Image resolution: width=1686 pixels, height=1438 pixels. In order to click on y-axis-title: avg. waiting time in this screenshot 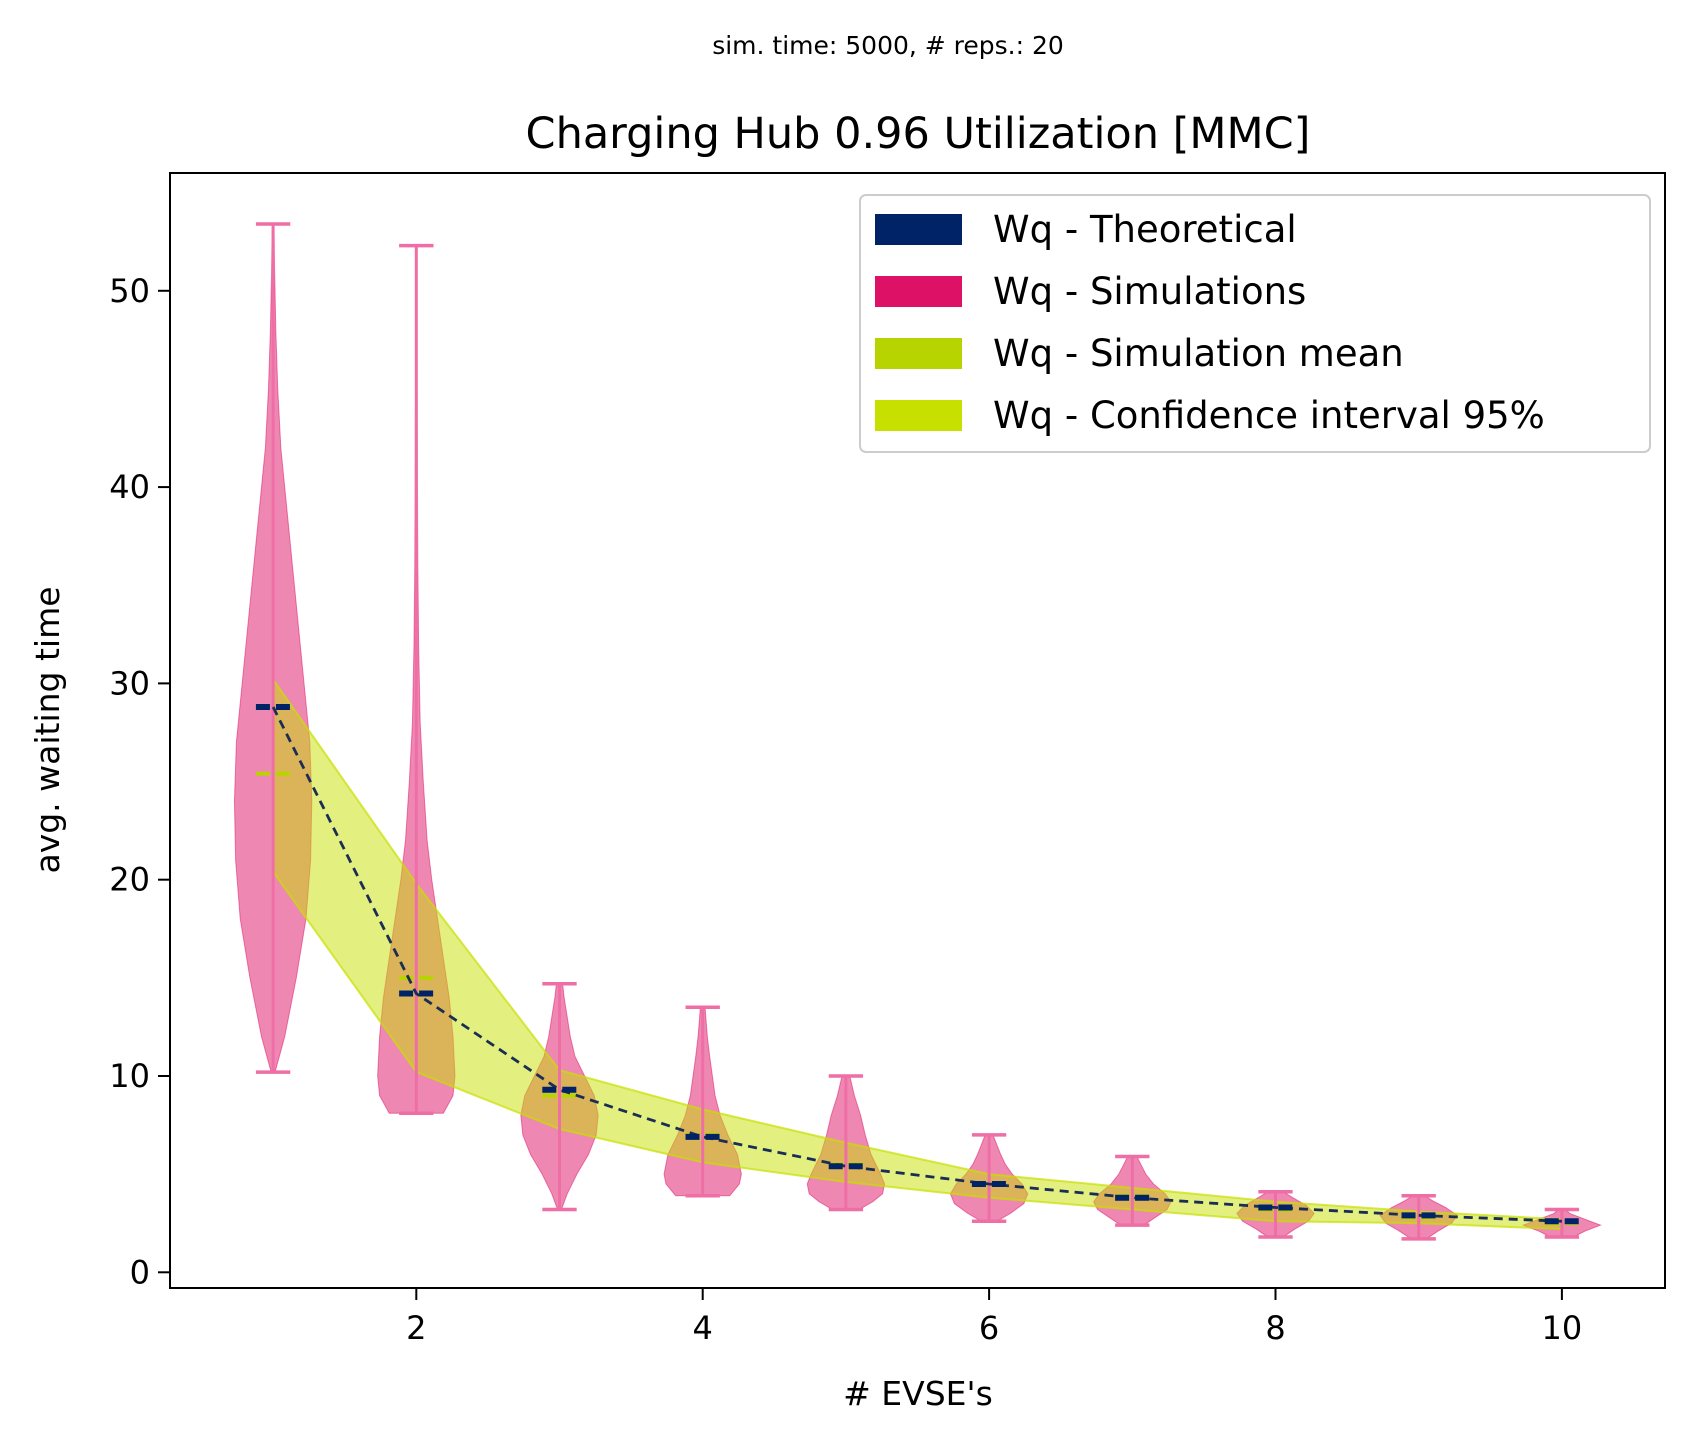, I will do `click(47, 729)`.